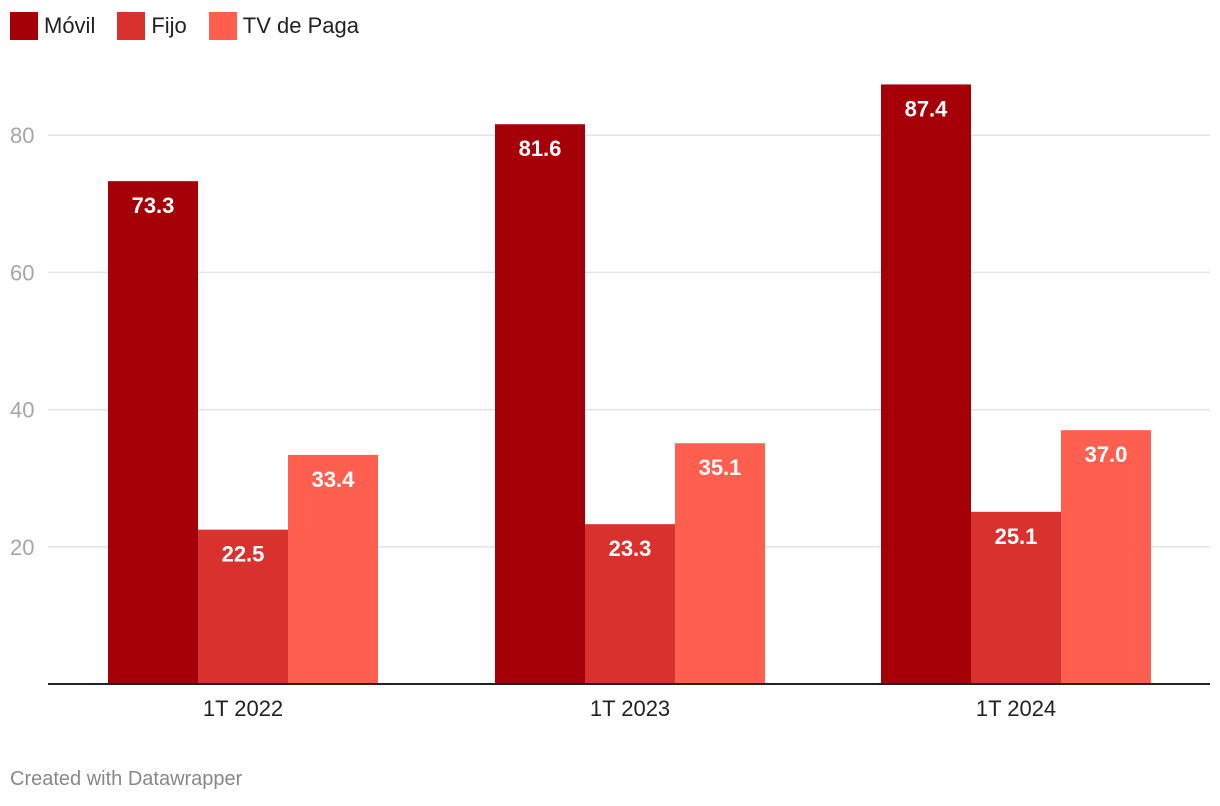  What do you see at coordinates (22, 135) in the screenshot?
I see `y-tick-label-80: 80` at bounding box center [22, 135].